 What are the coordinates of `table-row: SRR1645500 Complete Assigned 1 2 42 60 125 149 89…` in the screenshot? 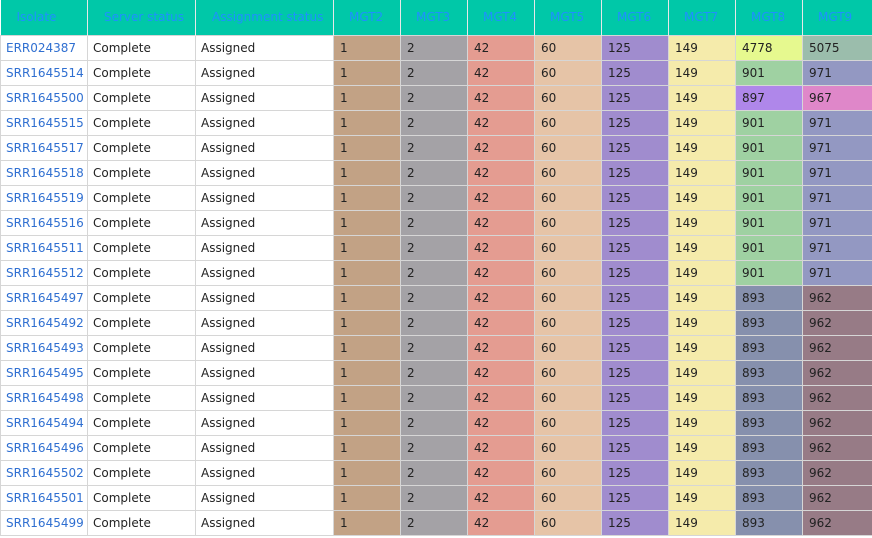 It's located at (436, 97).